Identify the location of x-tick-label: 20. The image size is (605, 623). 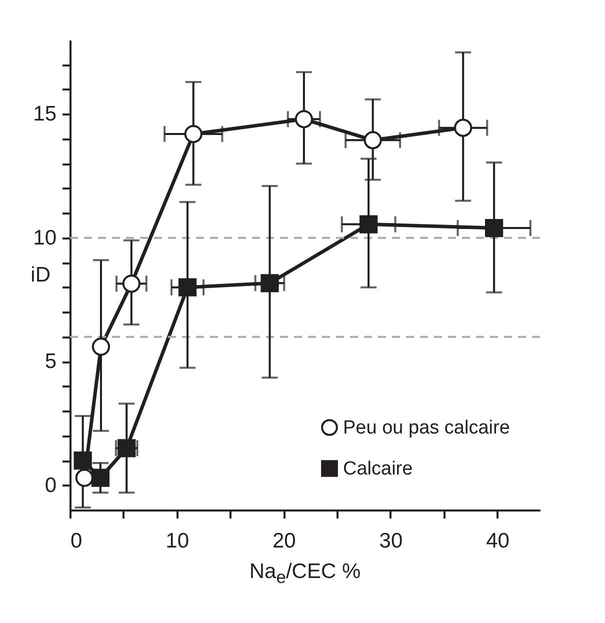
(284, 541).